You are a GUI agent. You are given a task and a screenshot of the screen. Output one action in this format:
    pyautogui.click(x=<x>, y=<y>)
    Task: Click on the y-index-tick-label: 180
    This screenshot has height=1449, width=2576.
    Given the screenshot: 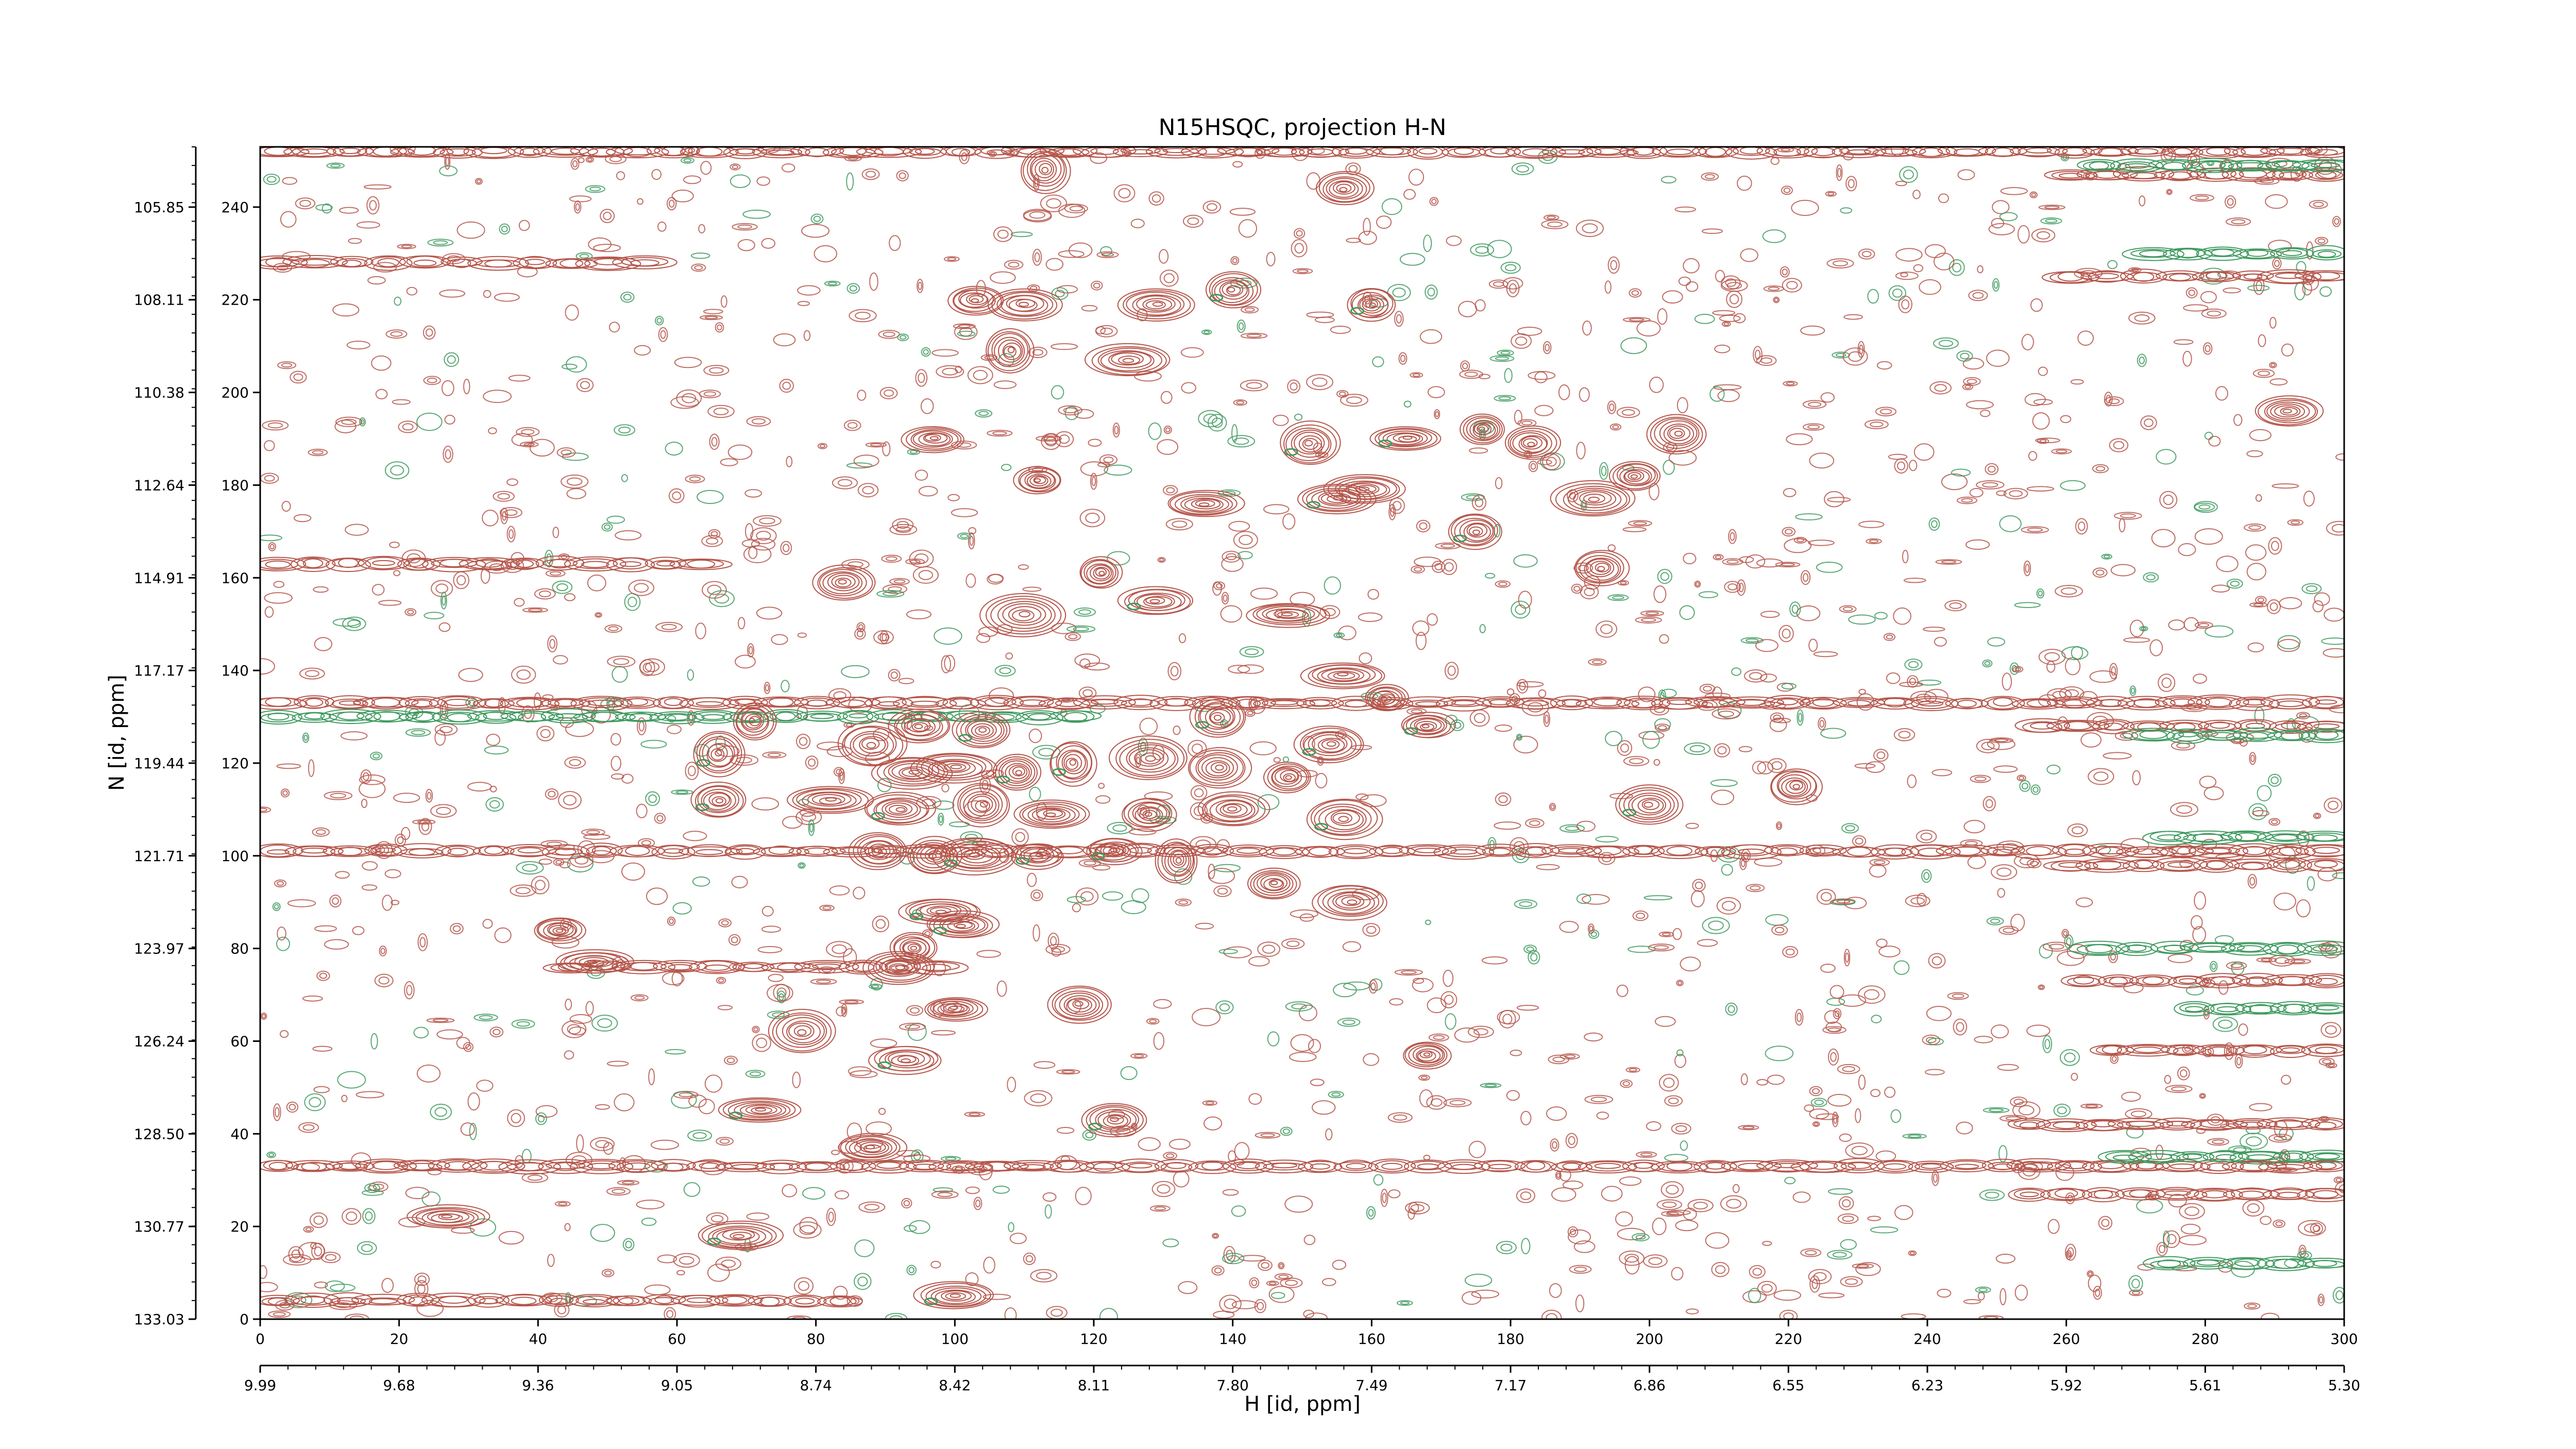 What is the action you would take?
    pyautogui.click(x=235, y=485)
    